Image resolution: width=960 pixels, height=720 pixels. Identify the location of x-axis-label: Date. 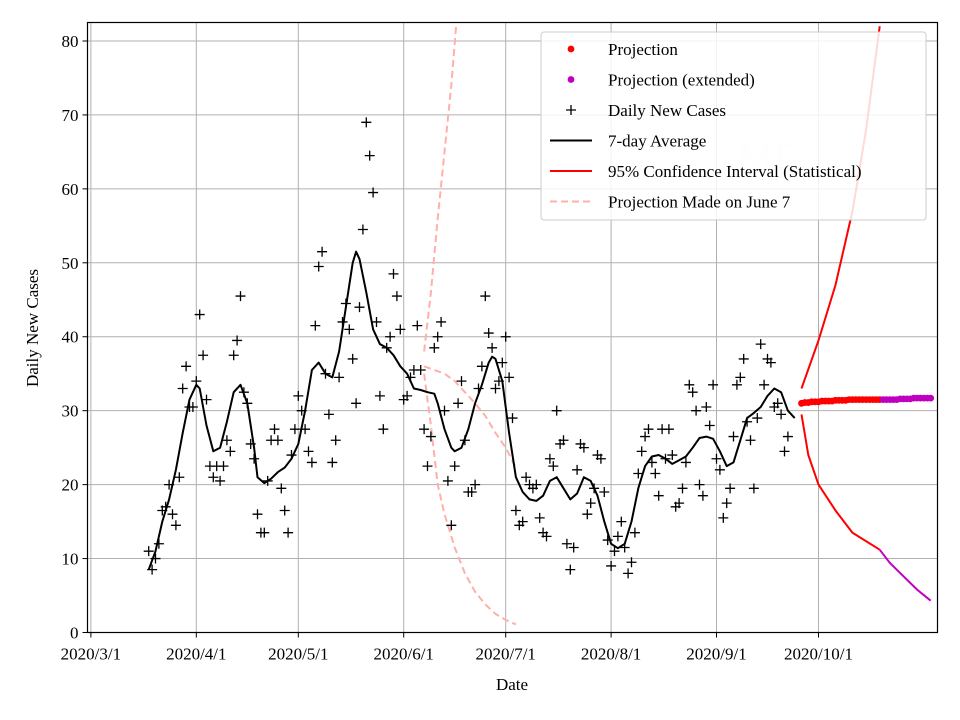
(512, 684).